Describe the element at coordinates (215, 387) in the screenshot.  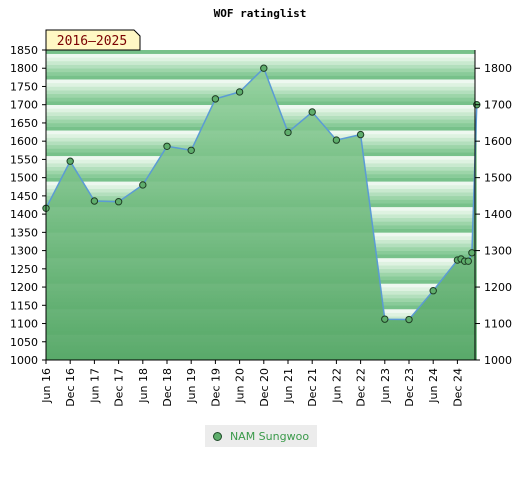
I see `x-tick-label: Dec 19` at that location.